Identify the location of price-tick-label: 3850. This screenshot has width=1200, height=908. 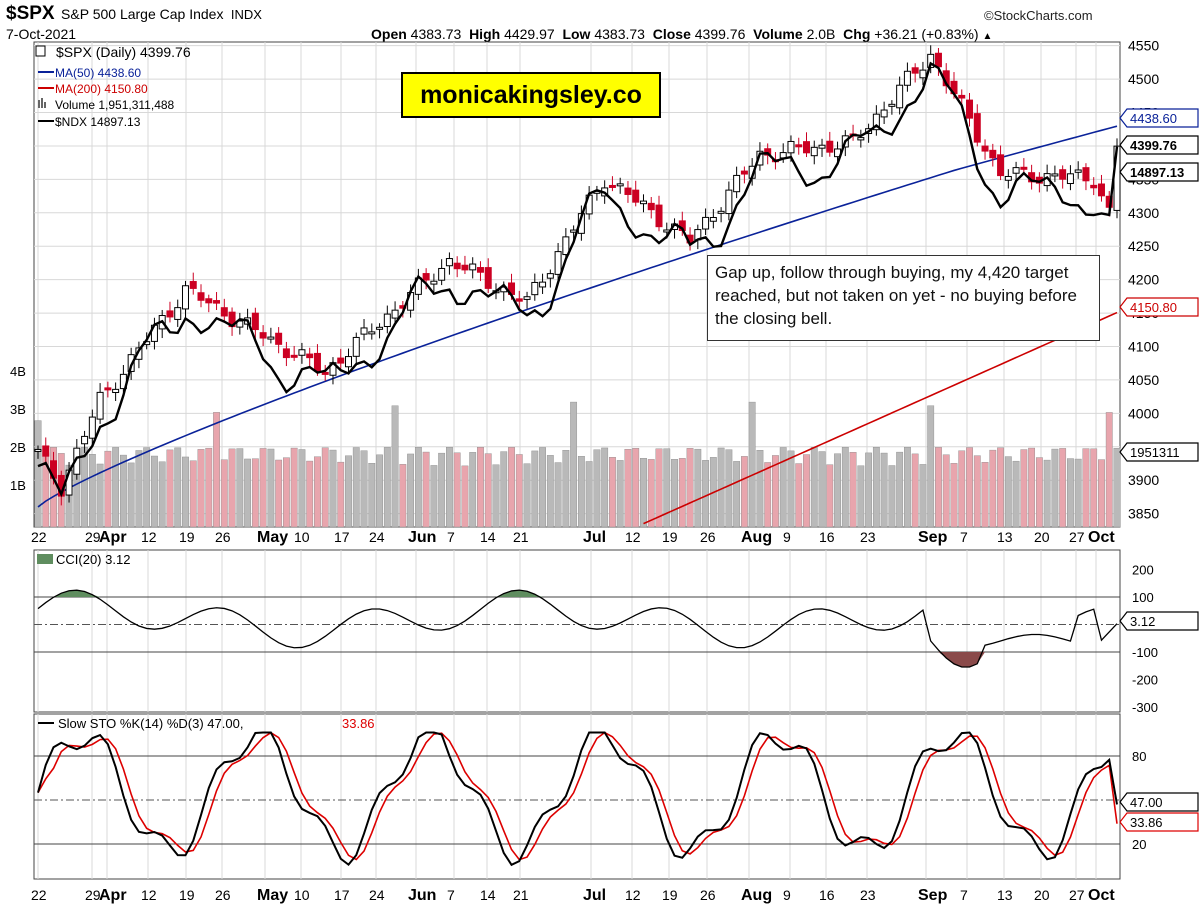
(1143, 514).